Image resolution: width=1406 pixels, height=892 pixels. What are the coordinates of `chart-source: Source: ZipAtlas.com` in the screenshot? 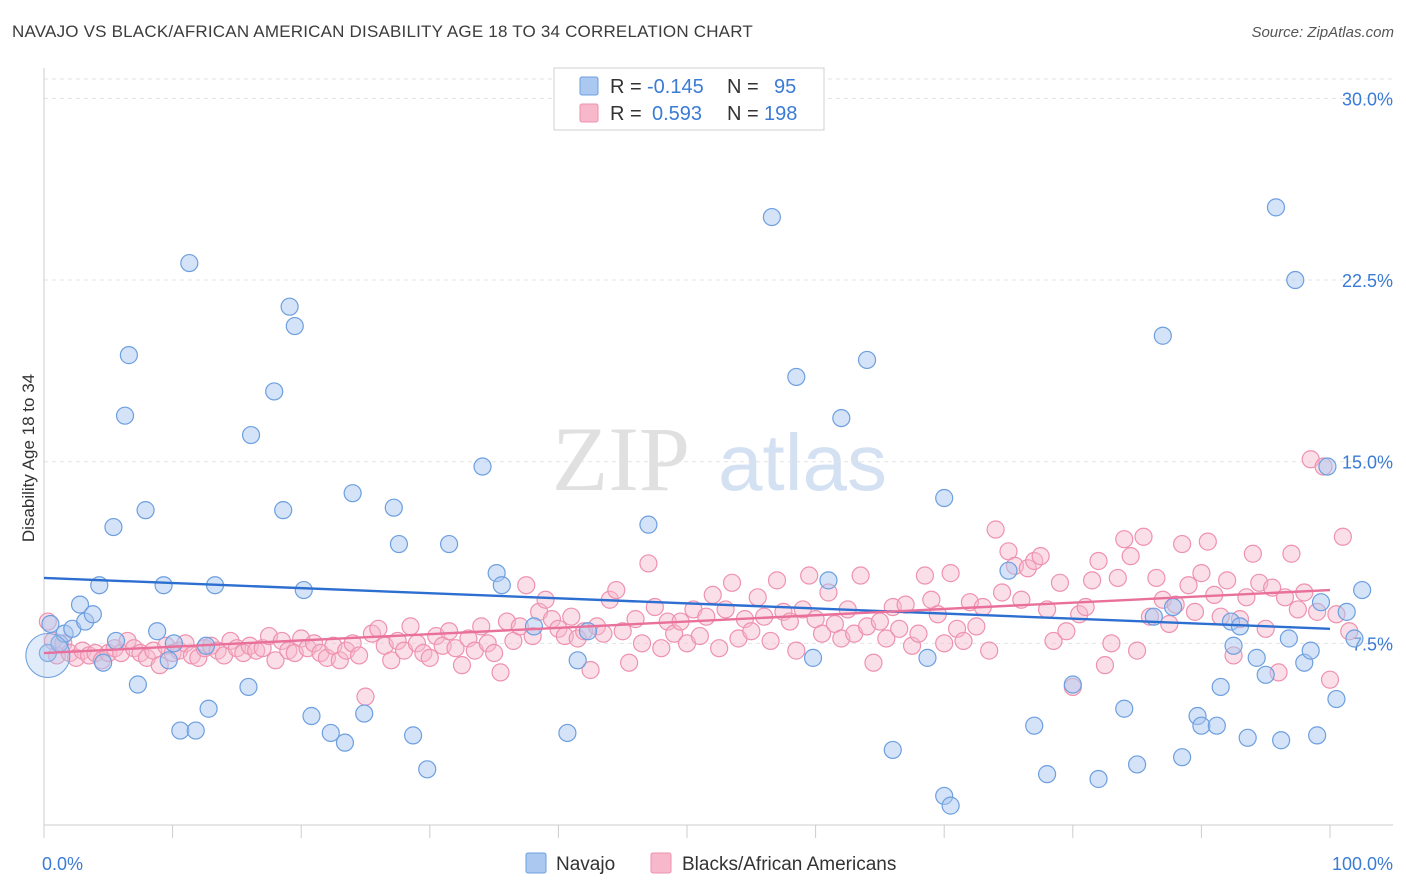 It's located at (1322, 32).